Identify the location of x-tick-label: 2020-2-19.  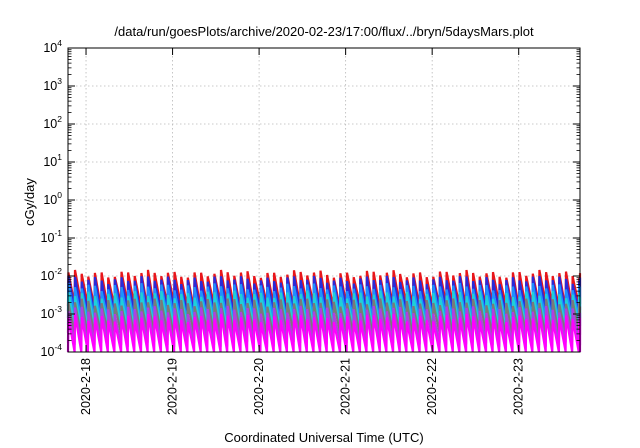
(173, 386).